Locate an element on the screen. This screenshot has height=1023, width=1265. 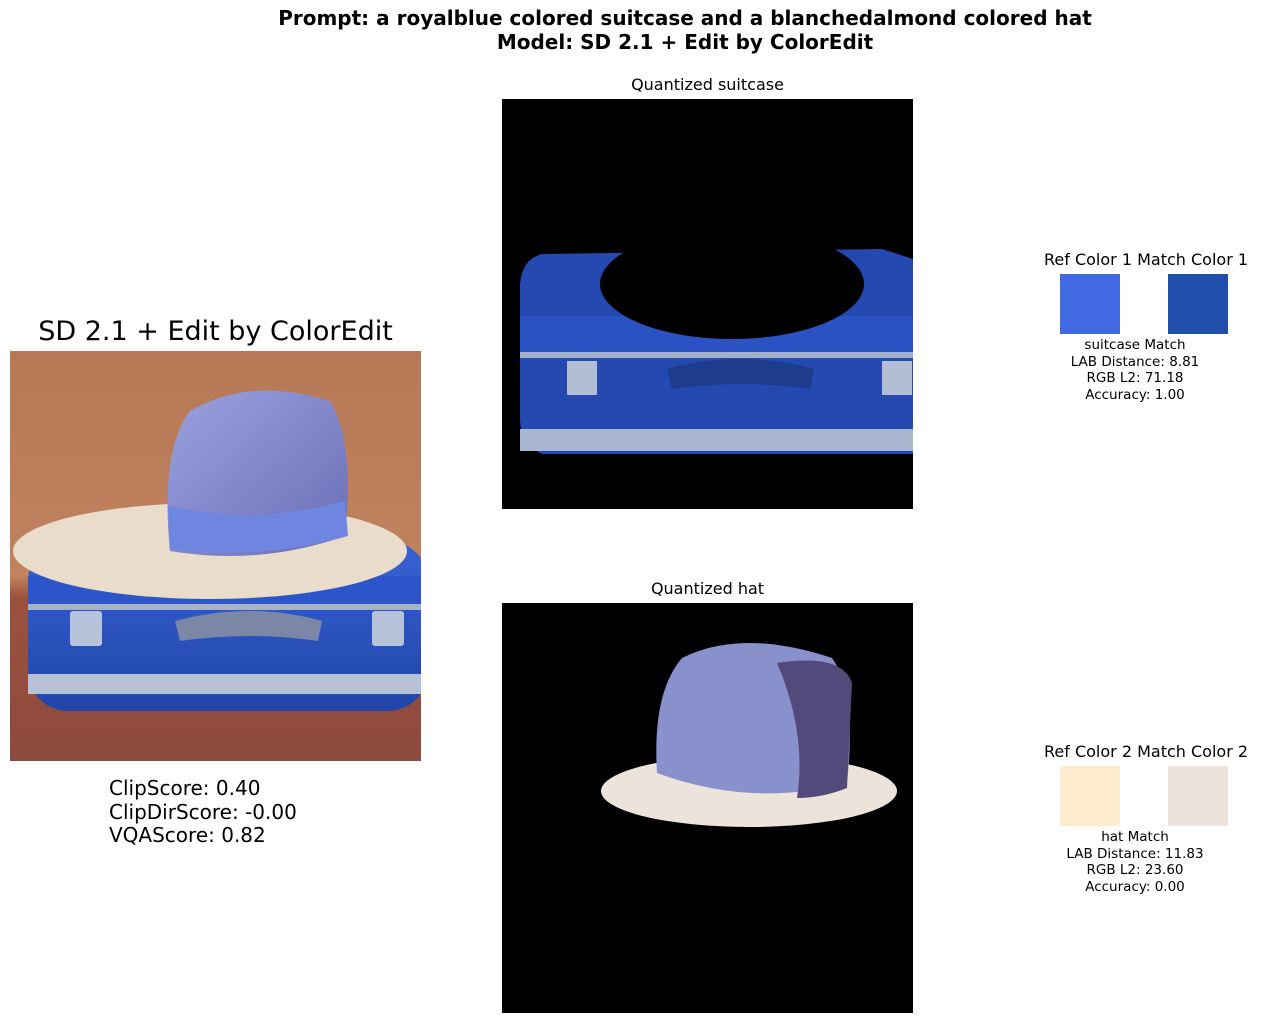
match-color-2-label: Match Color 2 is located at coordinates (1193, 751).